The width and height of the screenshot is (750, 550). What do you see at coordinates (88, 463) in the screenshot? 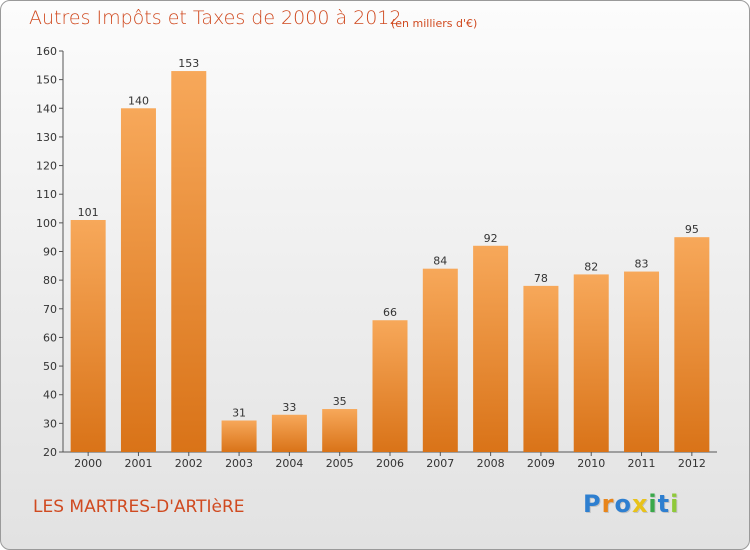
I see `x-tick-label: 2000` at bounding box center [88, 463].